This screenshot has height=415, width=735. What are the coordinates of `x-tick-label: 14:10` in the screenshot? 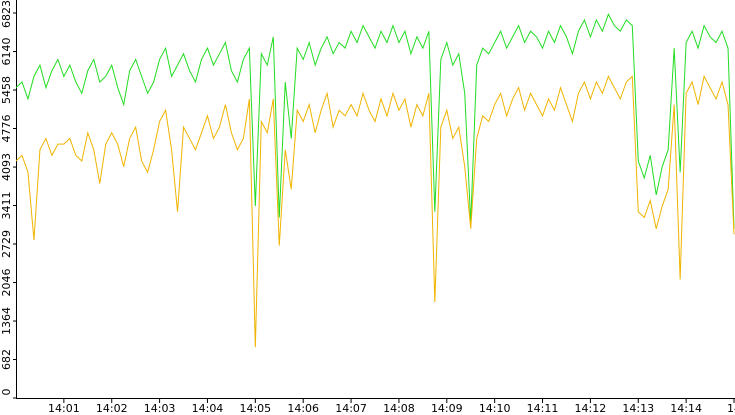 It's located at (495, 408).